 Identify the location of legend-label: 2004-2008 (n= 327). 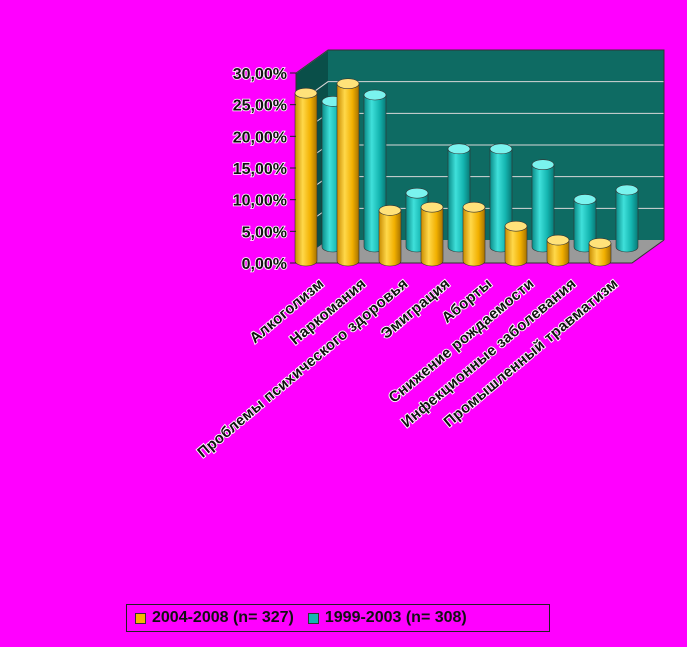
(223, 617).